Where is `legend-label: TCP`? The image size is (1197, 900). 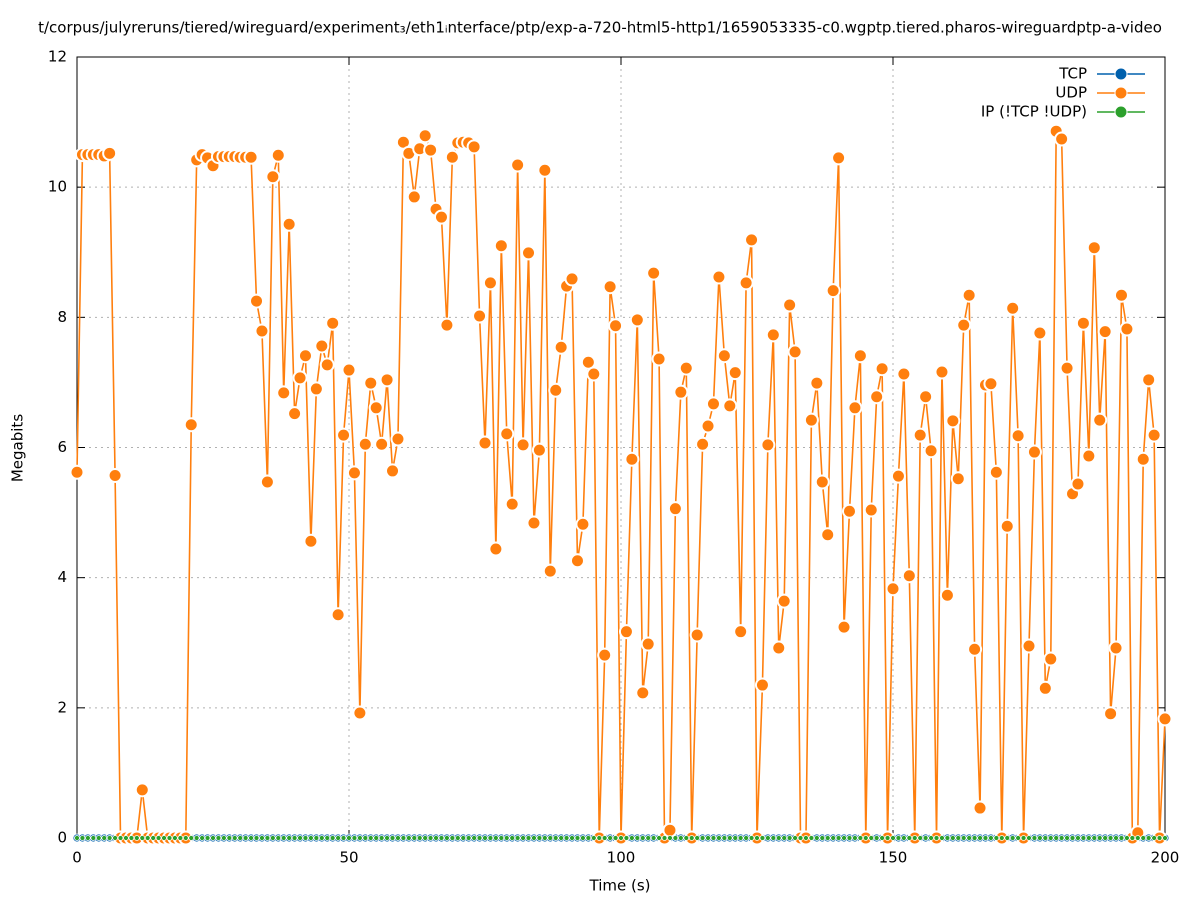
legend-label: TCP is located at coordinates (1072, 74).